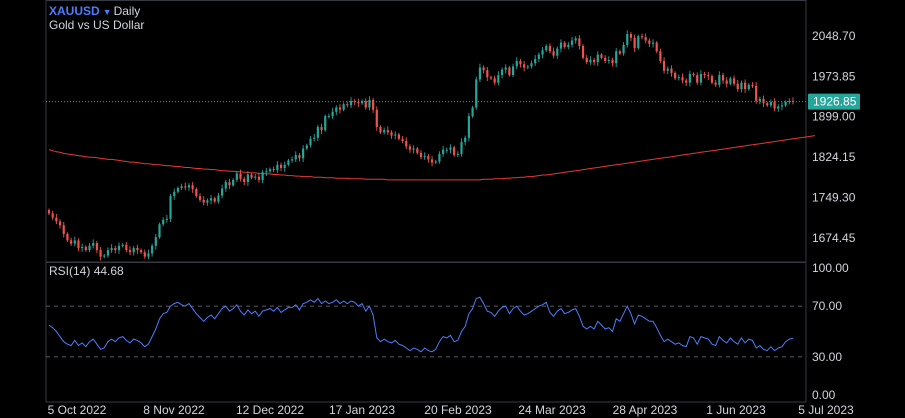 This screenshot has width=905, height=418. What do you see at coordinates (86, 271) in the screenshot?
I see `rsi-legend: RSI(14) 44.68` at bounding box center [86, 271].